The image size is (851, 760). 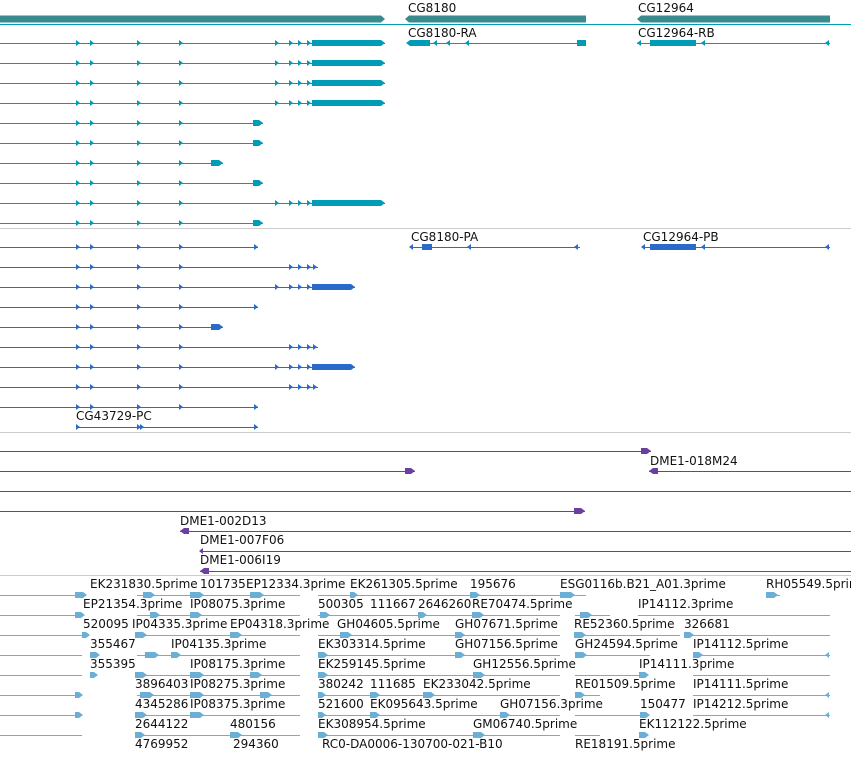 What do you see at coordinates (341, 684) in the screenshot?
I see `est-label: 380242` at bounding box center [341, 684].